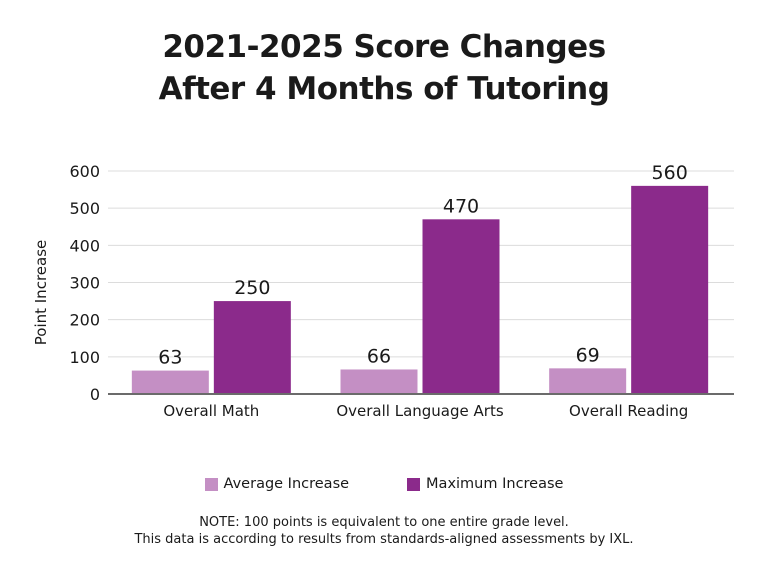  What do you see at coordinates (384, 89) in the screenshot?
I see `title-line-2: After 4 Months of Tutoring` at bounding box center [384, 89].